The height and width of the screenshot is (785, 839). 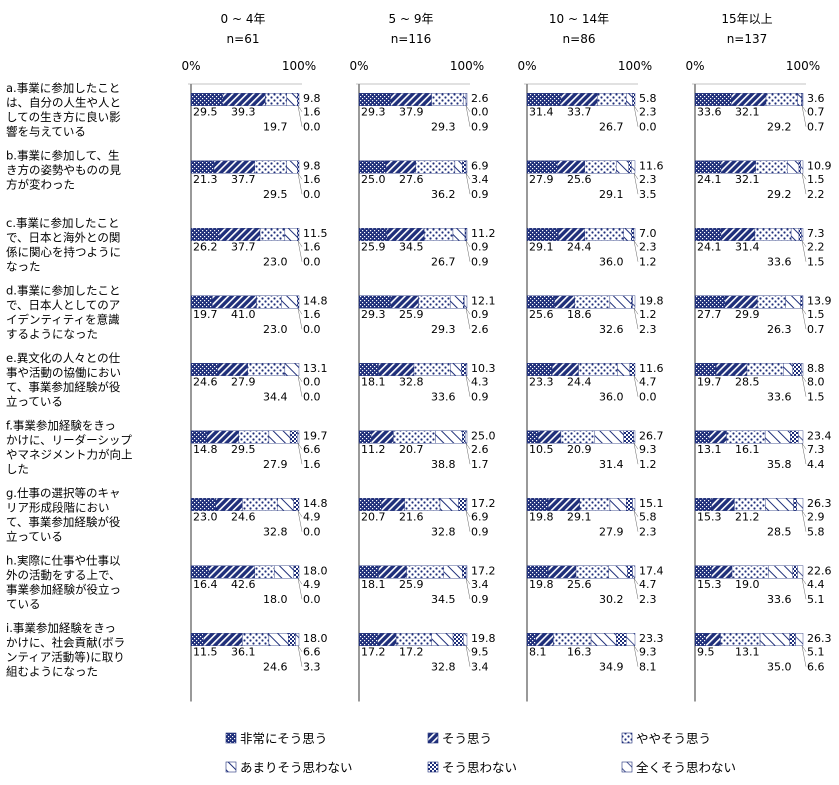 What do you see at coordinates (651, 503) in the screenshot?
I see `data-label: 15.1` at bounding box center [651, 503].